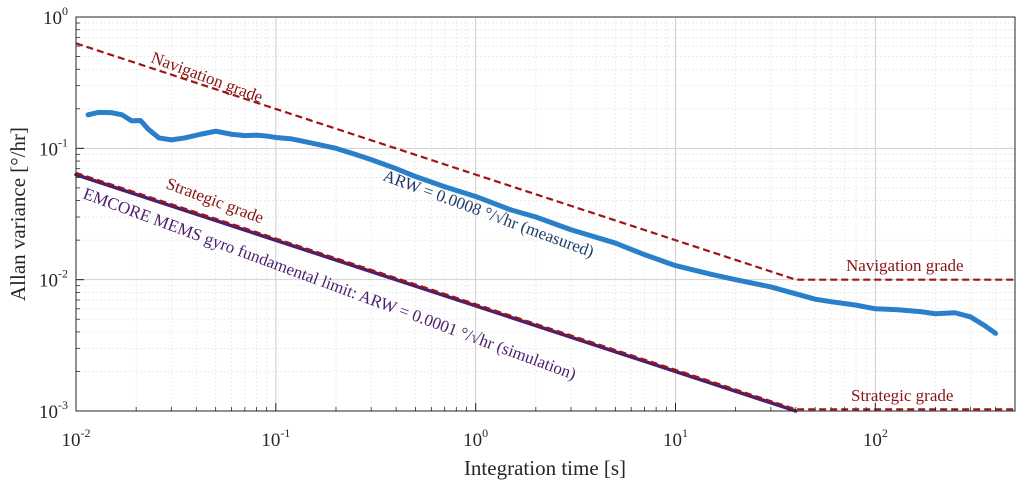 The width and height of the screenshot is (1018, 487). Describe the element at coordinates (76, 438) in the screenshot. I see `x-tick-label: 10⁻²` at that location.